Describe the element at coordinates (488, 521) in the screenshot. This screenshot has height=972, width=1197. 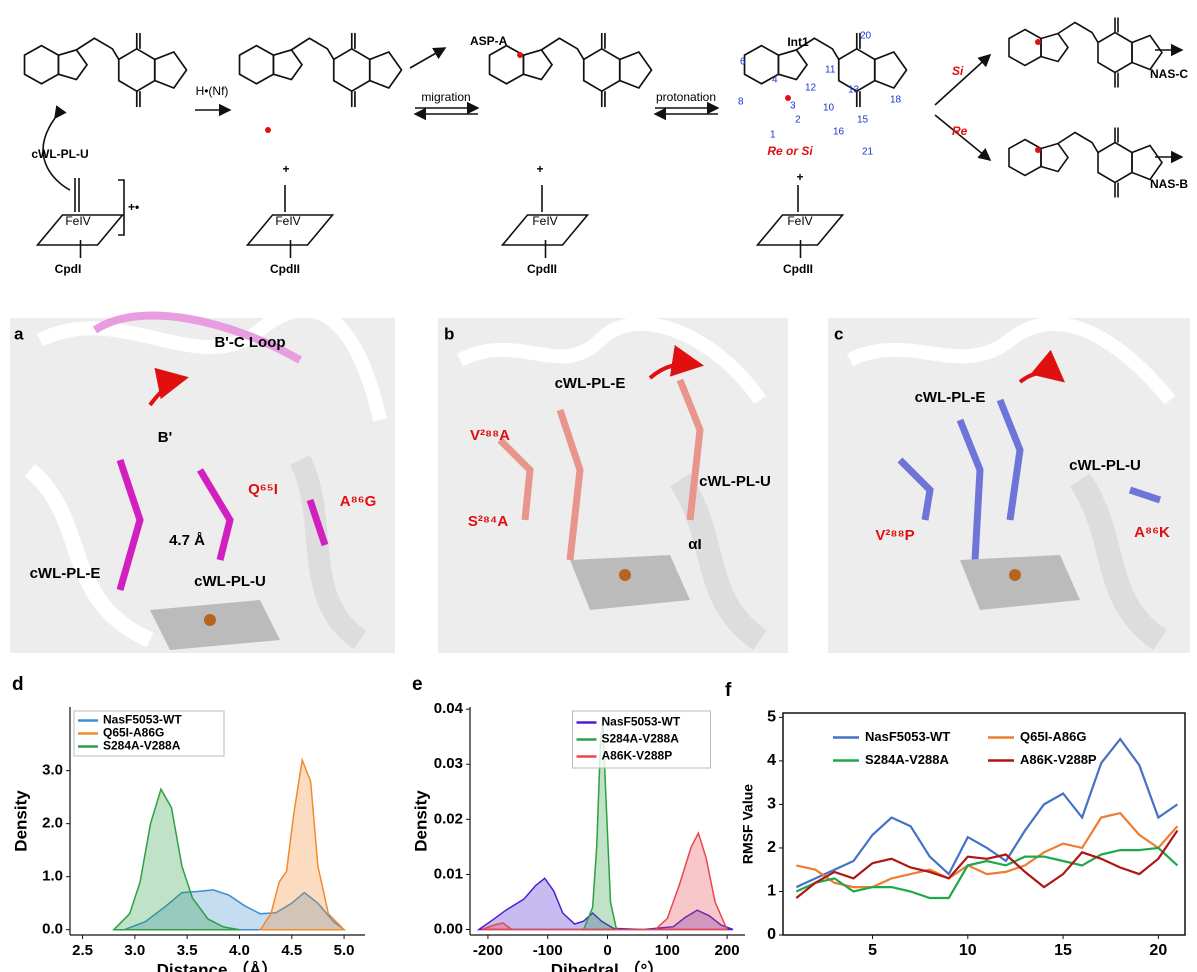
I see `structure-label: S²⁸⁴A` at that location.